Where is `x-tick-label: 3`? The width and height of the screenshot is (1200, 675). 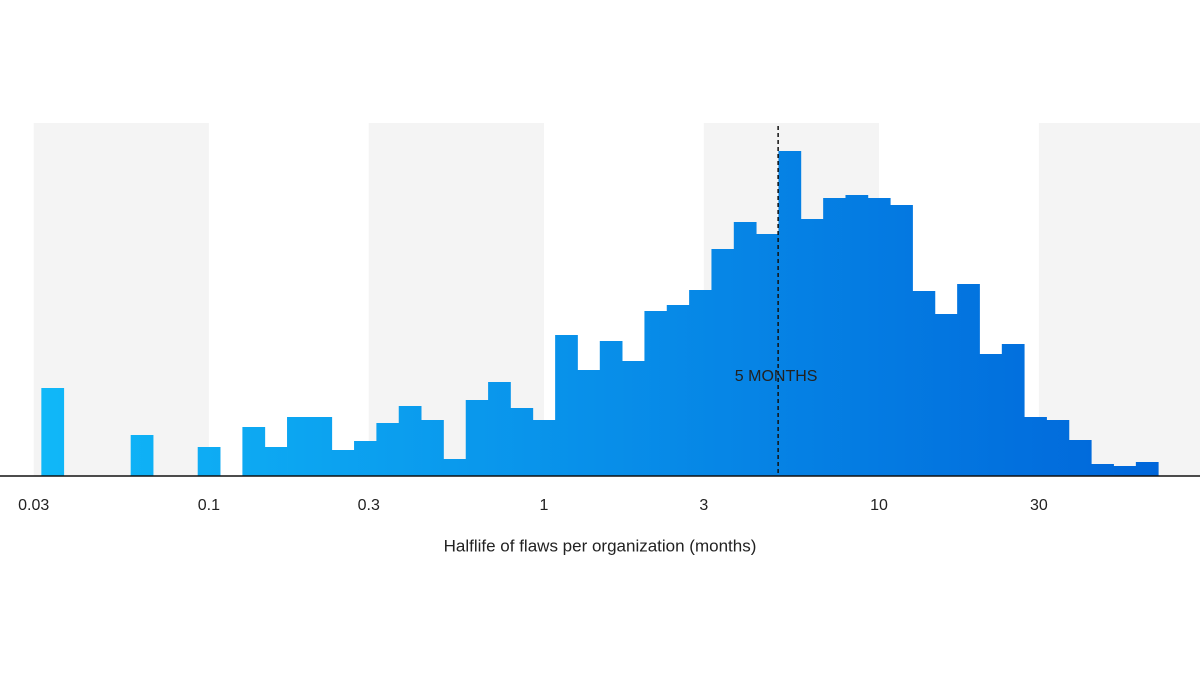 x-tick-label: 3 is located at coordinates (703, 505).